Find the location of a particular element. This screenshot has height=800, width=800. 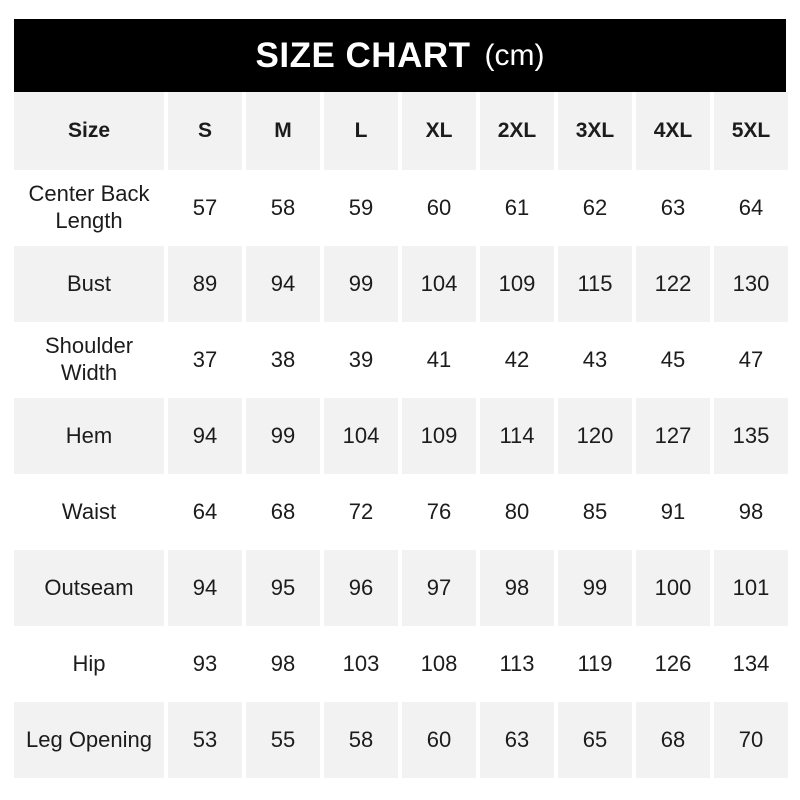

row-label: Hem is located at coordinates (89, 436).